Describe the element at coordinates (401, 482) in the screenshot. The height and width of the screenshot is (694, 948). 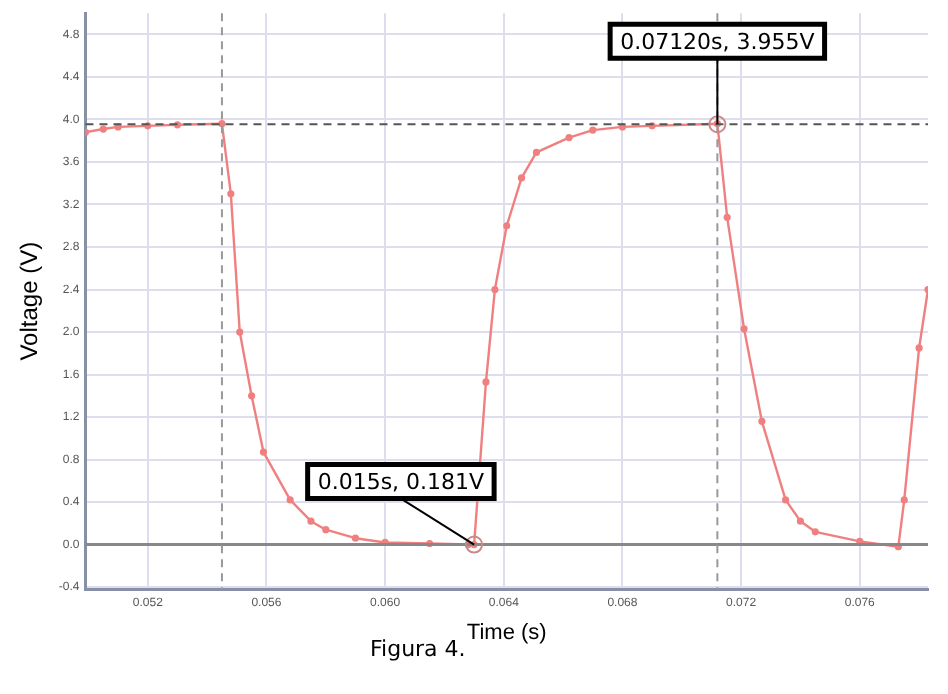
I see `annotation: 0.015s, 0.181V` at that location.